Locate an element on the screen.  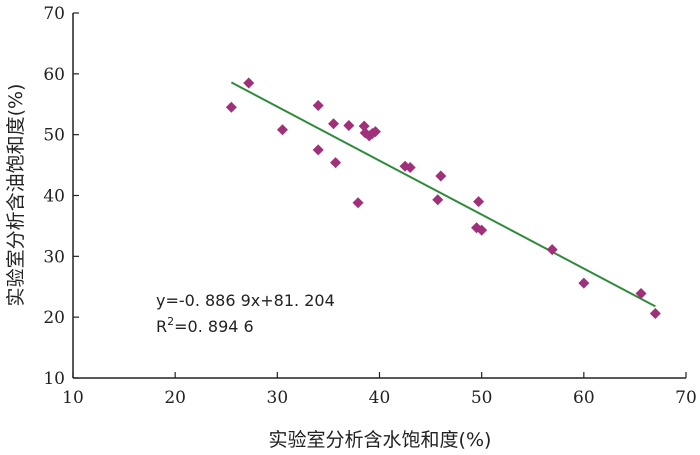
y-tick-label: 30 is located at coordinates (54, 257).